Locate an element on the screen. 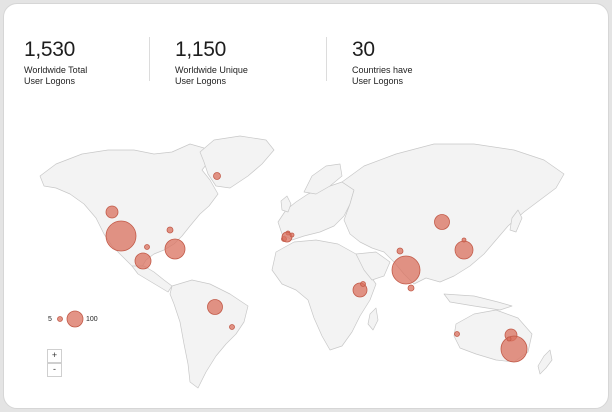 The image size is (612, 412). uk-landmass is located at coordinates (286, 204).